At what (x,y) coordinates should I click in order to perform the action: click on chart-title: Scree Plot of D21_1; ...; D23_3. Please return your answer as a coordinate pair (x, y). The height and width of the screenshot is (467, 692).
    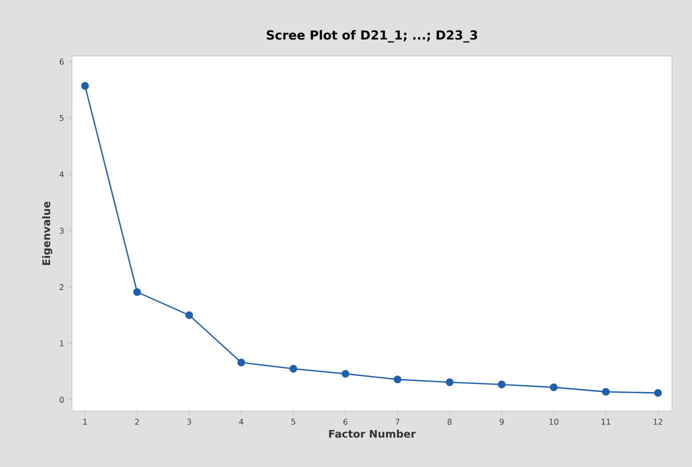
    Looking at the image, I should click on (372, 36).